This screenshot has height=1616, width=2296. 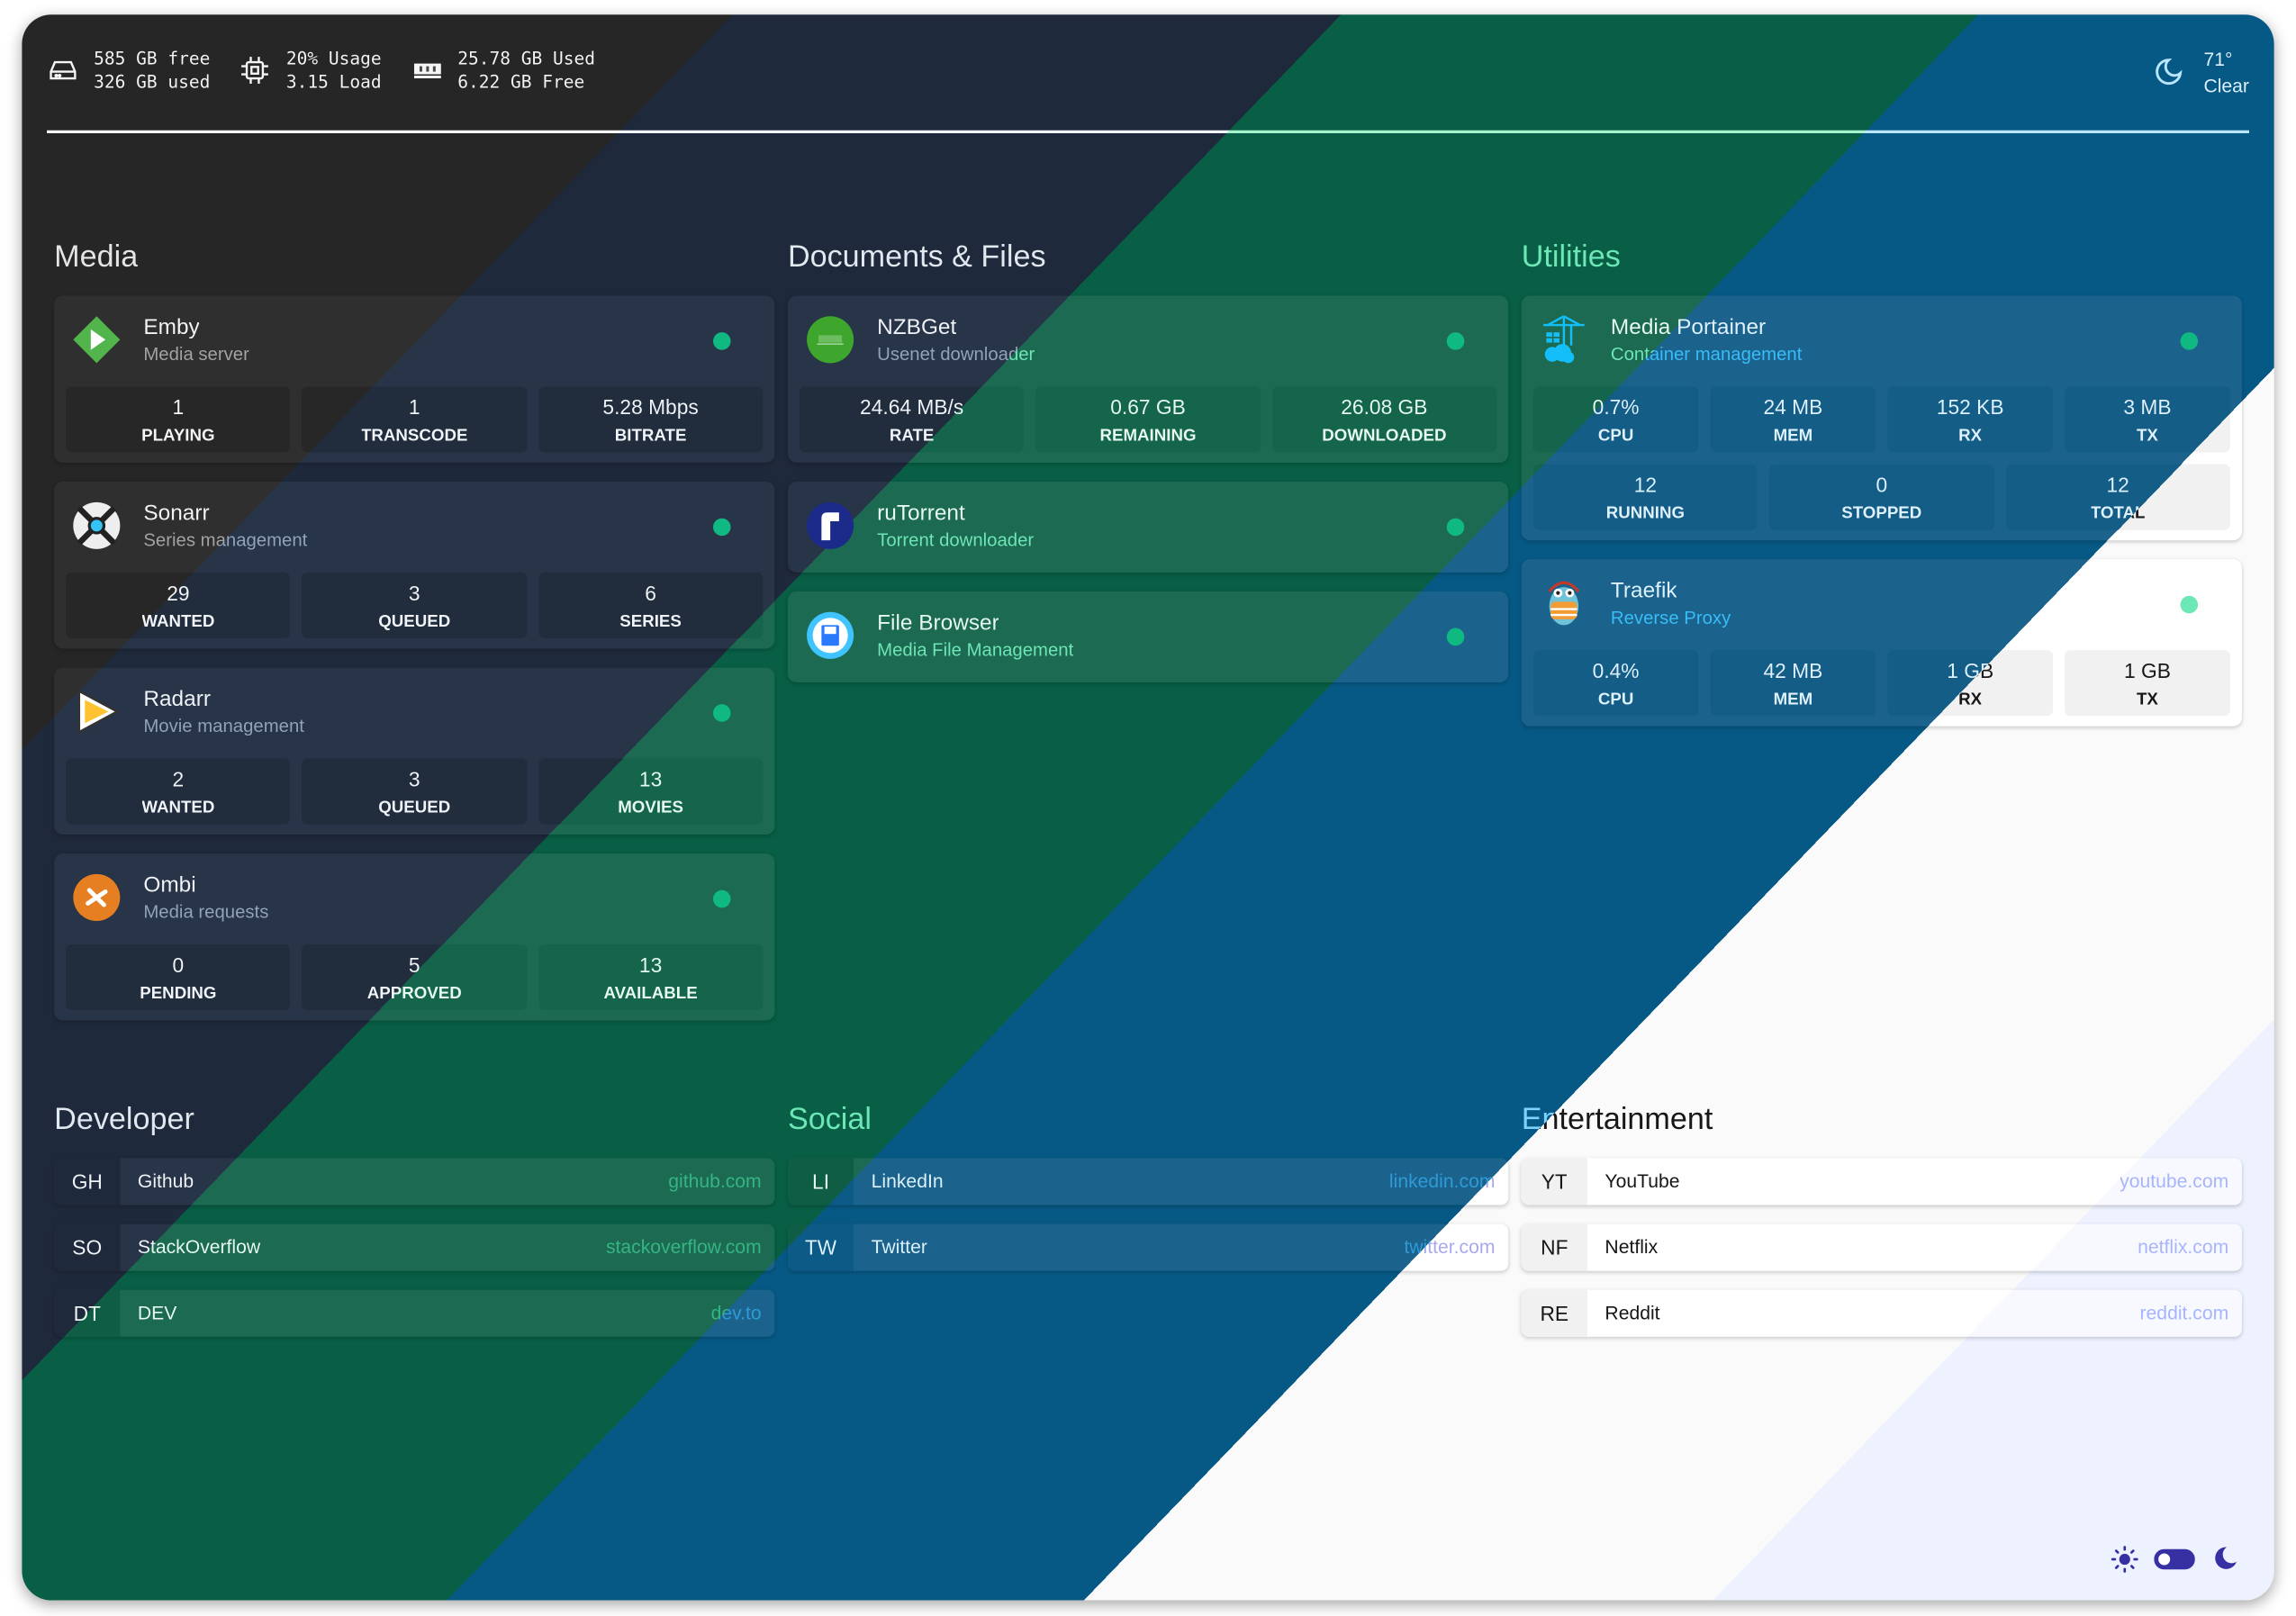 I want to click on service-header: Emby Media server, so click(x=414, y=341).